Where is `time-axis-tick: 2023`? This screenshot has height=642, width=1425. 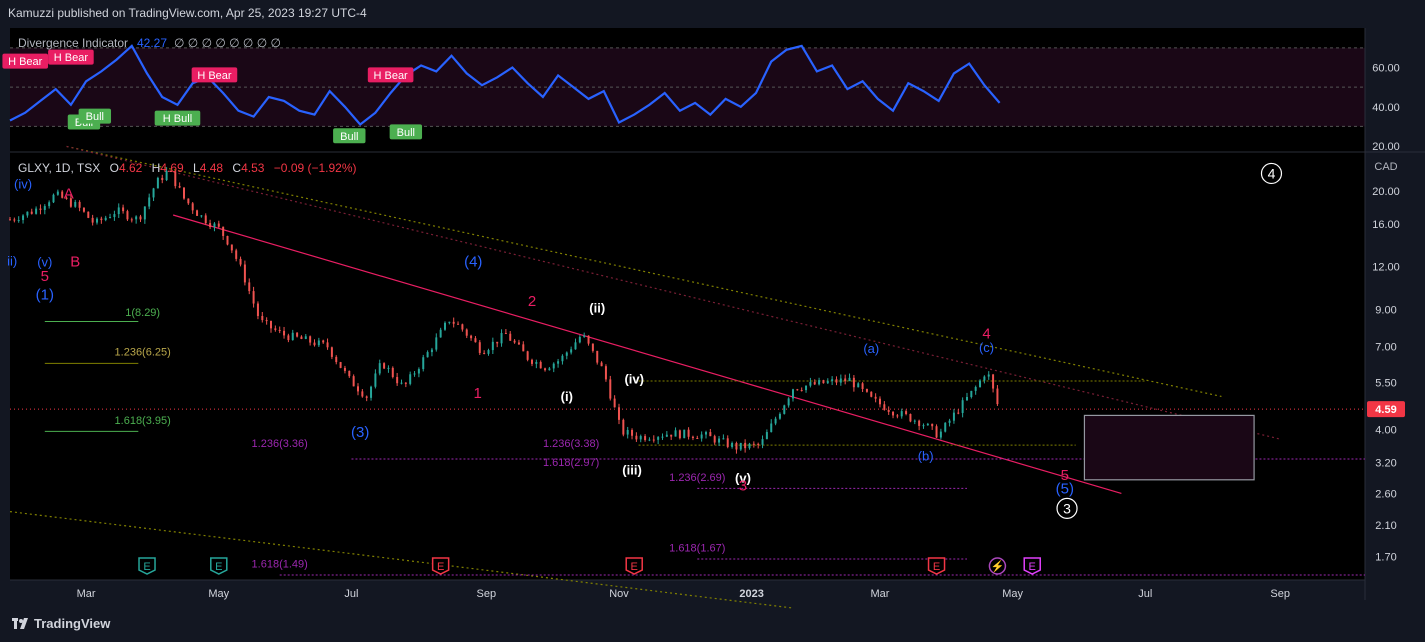 time-axis-tick: 2023 is located at coordinates (751, 594).